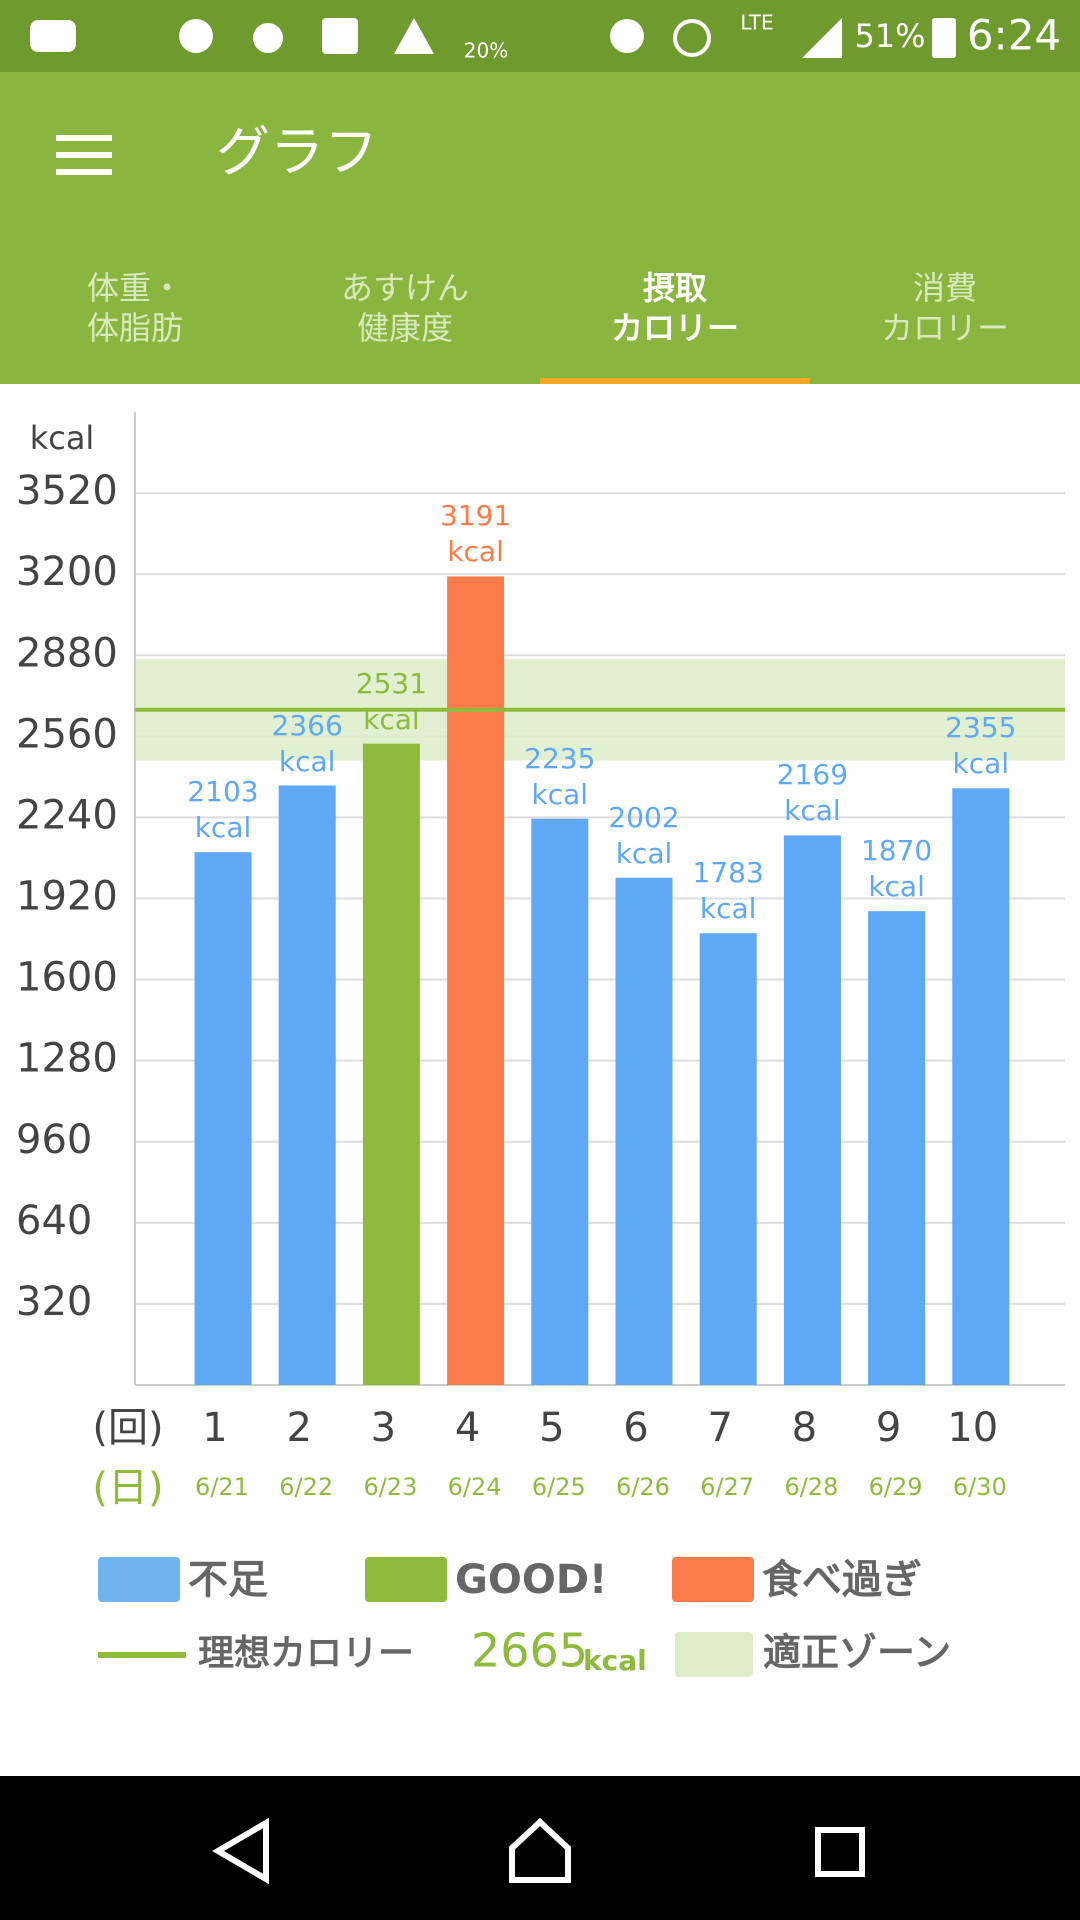 This screenshot has height=1920, width=1080. I want to click on battery: 51%, so click(889, 36).